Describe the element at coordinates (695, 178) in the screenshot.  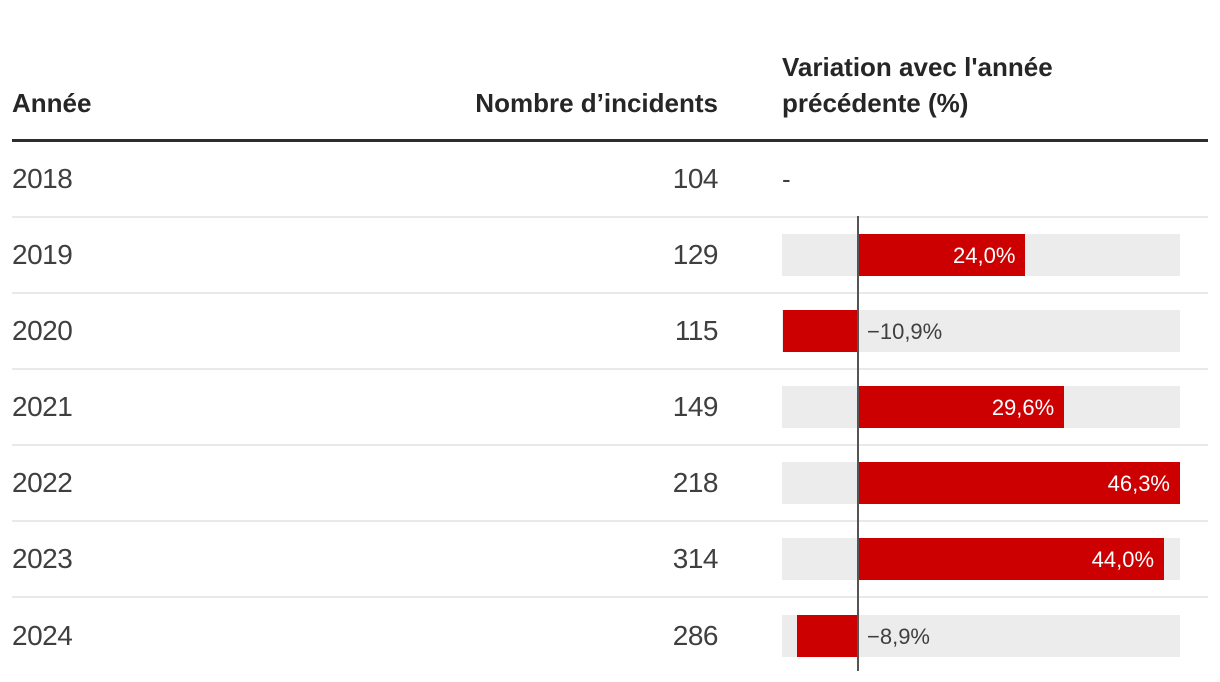
I see `incidents-cell: 104` at that location.